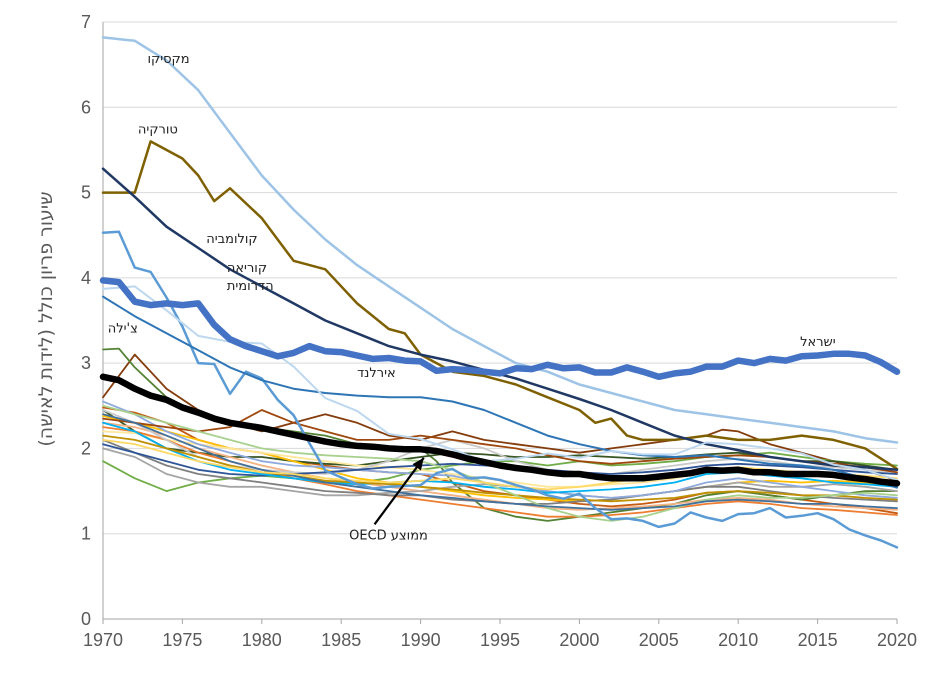  Describe the element at coordinates (659, 640) in the screenshot. I see `x-tick-label: 2005` at that location.